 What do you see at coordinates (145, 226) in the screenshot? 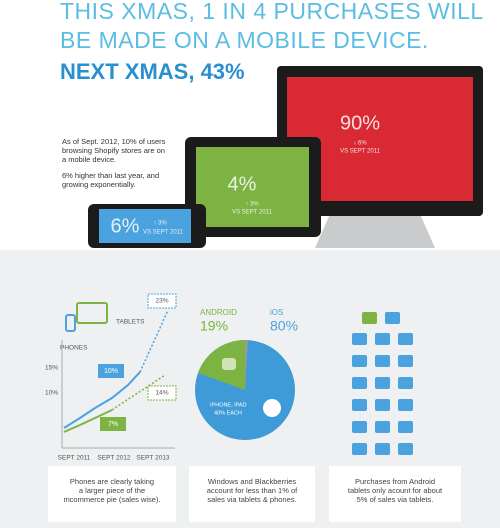
I see `phone-screen` at bounding box center [145, 226].